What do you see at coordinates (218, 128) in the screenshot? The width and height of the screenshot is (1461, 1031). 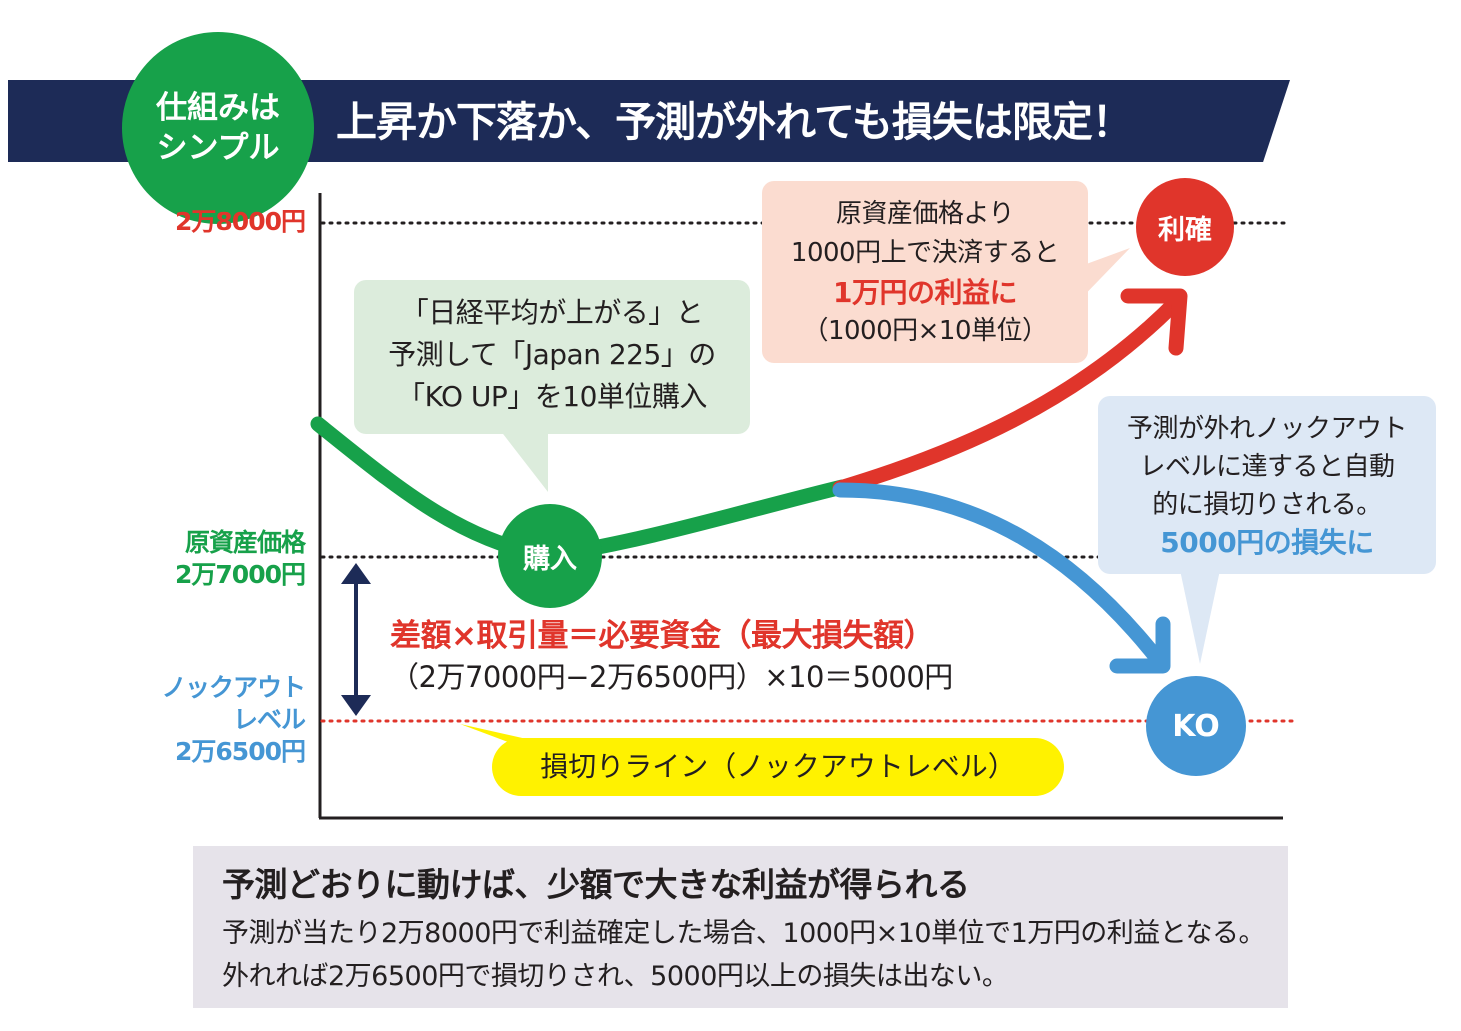 I see `simple-badge: 仕組みは シンプル` at bounding box center [218, 128].